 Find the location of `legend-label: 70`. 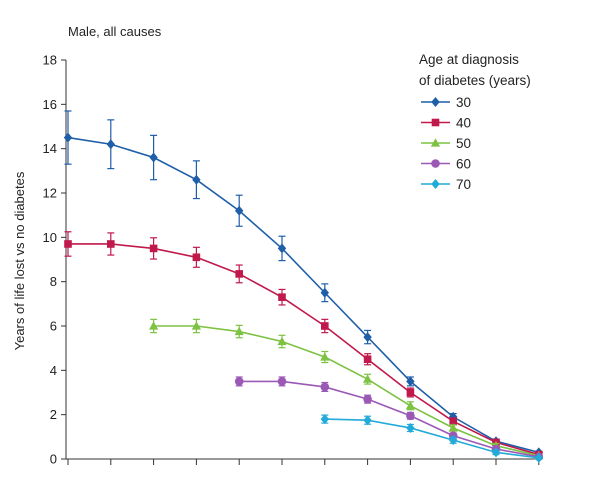

legend-label: 70 is located at coordinates (463, 184).